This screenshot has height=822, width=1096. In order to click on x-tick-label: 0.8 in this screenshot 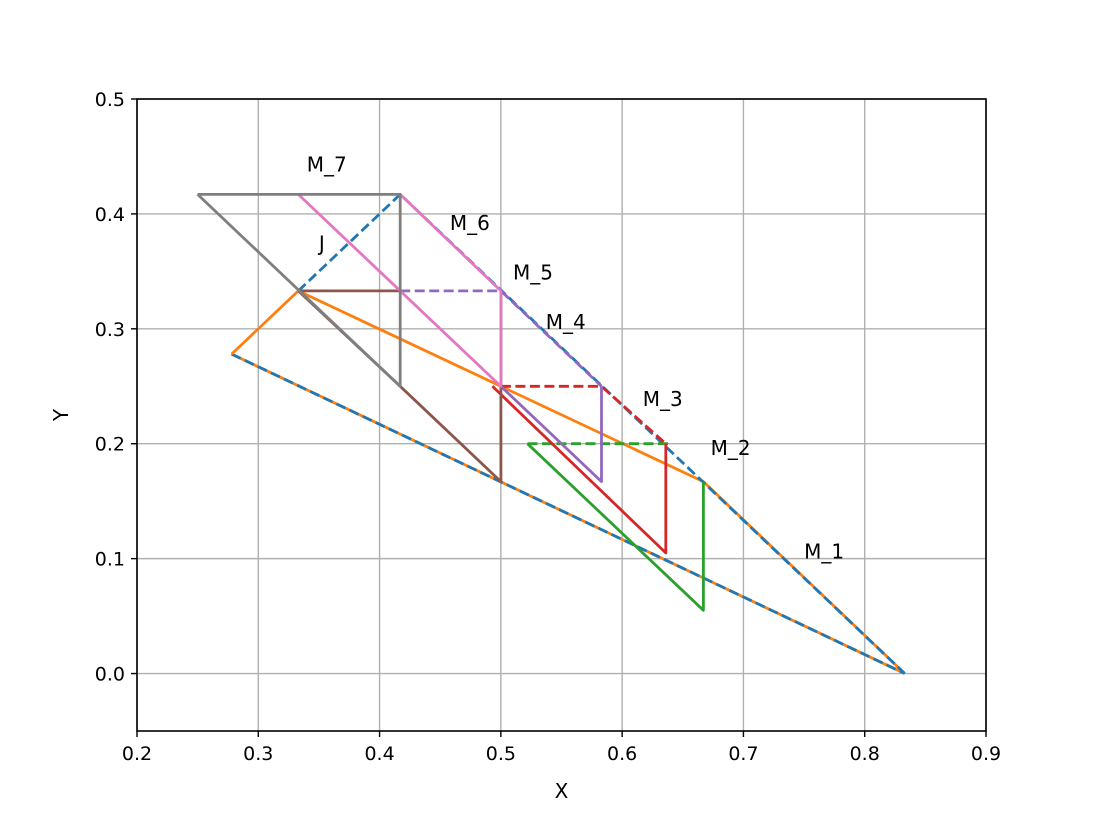, I will do `click(865, 754)`.